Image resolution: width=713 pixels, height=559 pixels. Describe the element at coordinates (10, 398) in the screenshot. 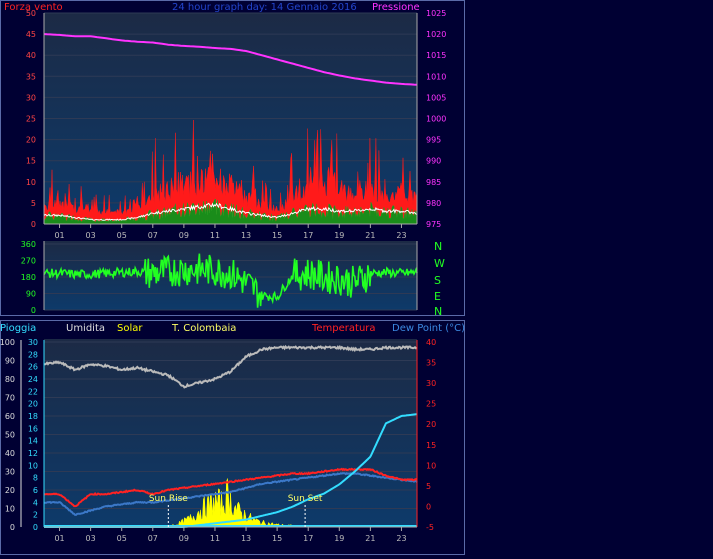

I see `rain-y-tick-label: 70` at that location.